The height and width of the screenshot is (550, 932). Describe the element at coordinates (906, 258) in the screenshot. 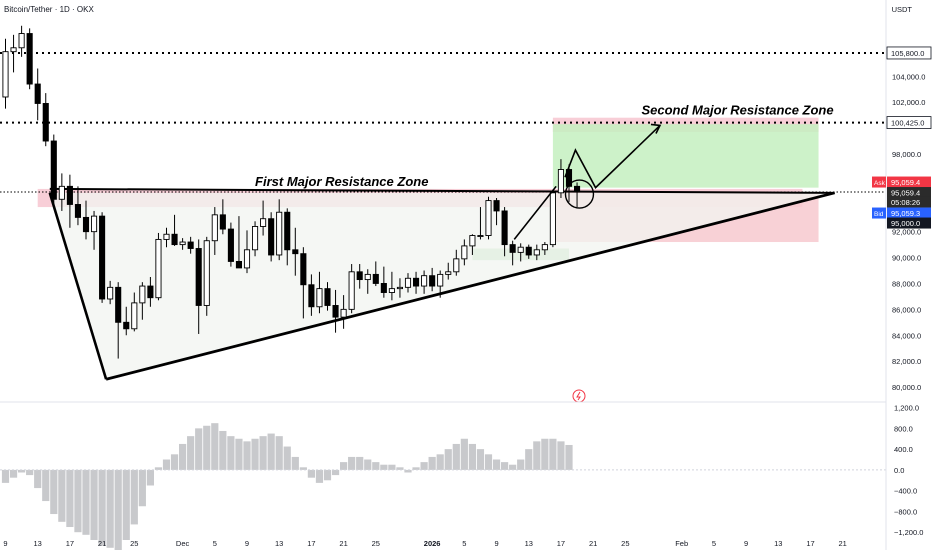

I see `price-tick-label: 90,000.0` at that location.